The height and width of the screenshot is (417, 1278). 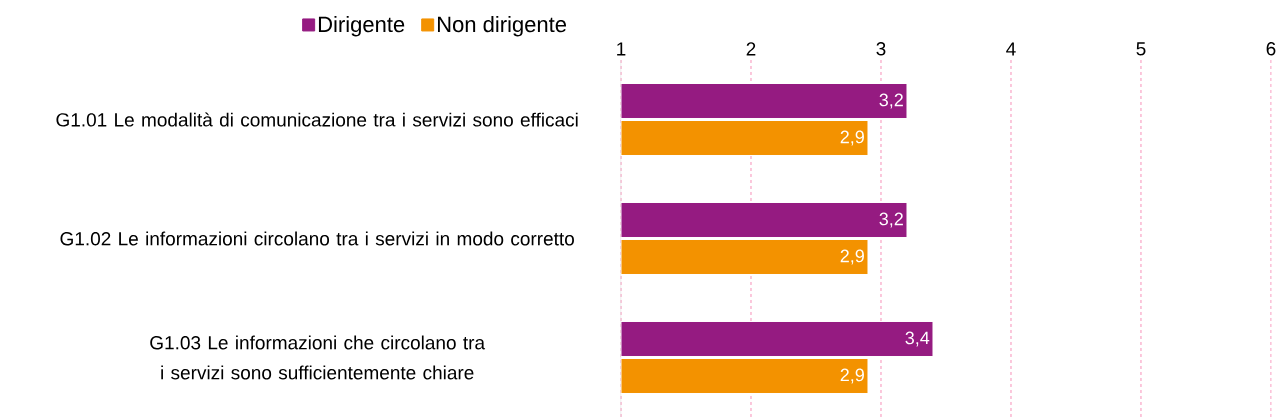 What do you see at coordinates (881, 49) in the screenshot?
I see `x-tick-label: 3` at bounding box center [881, 49].